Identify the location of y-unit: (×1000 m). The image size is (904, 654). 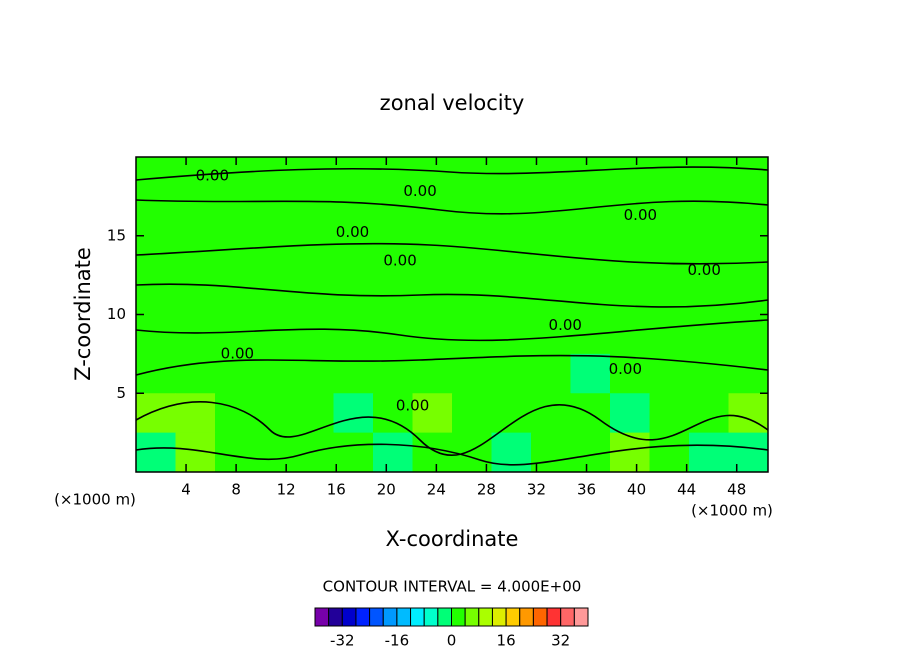
(732, 511).